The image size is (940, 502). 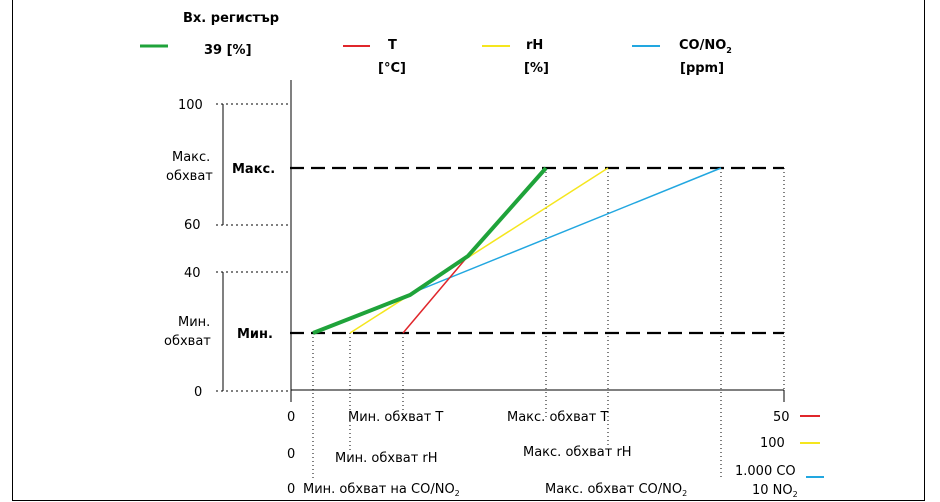 What do you see at coordinates (291, 489) in the screenshot?
I see `x-row3-zero: 0` at bounding box center [291, 489].